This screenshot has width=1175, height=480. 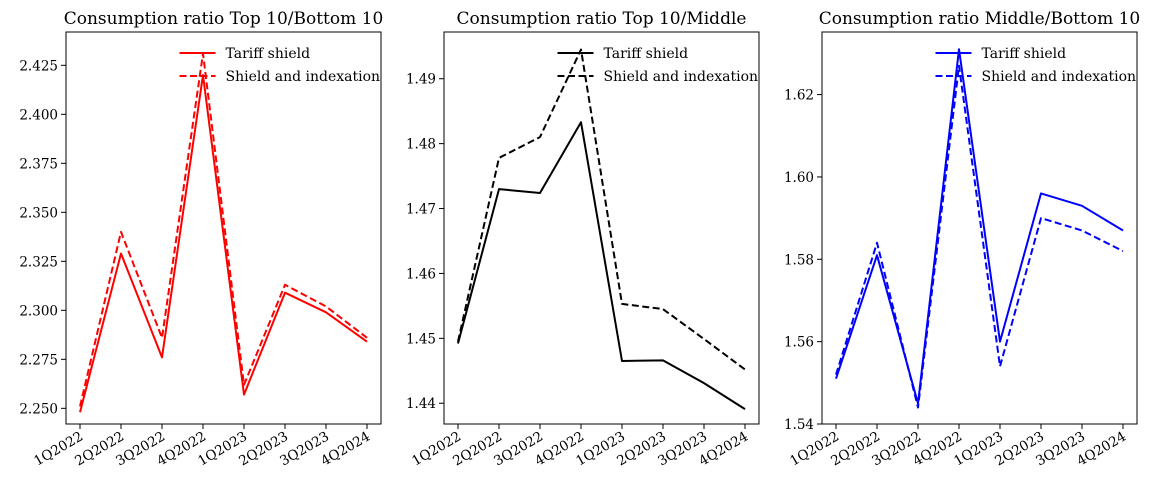 What do you see at coordinates (421, 80) in the screenshot?
I see `y-tick-label: 1.49` at bounding box center [421, 80].